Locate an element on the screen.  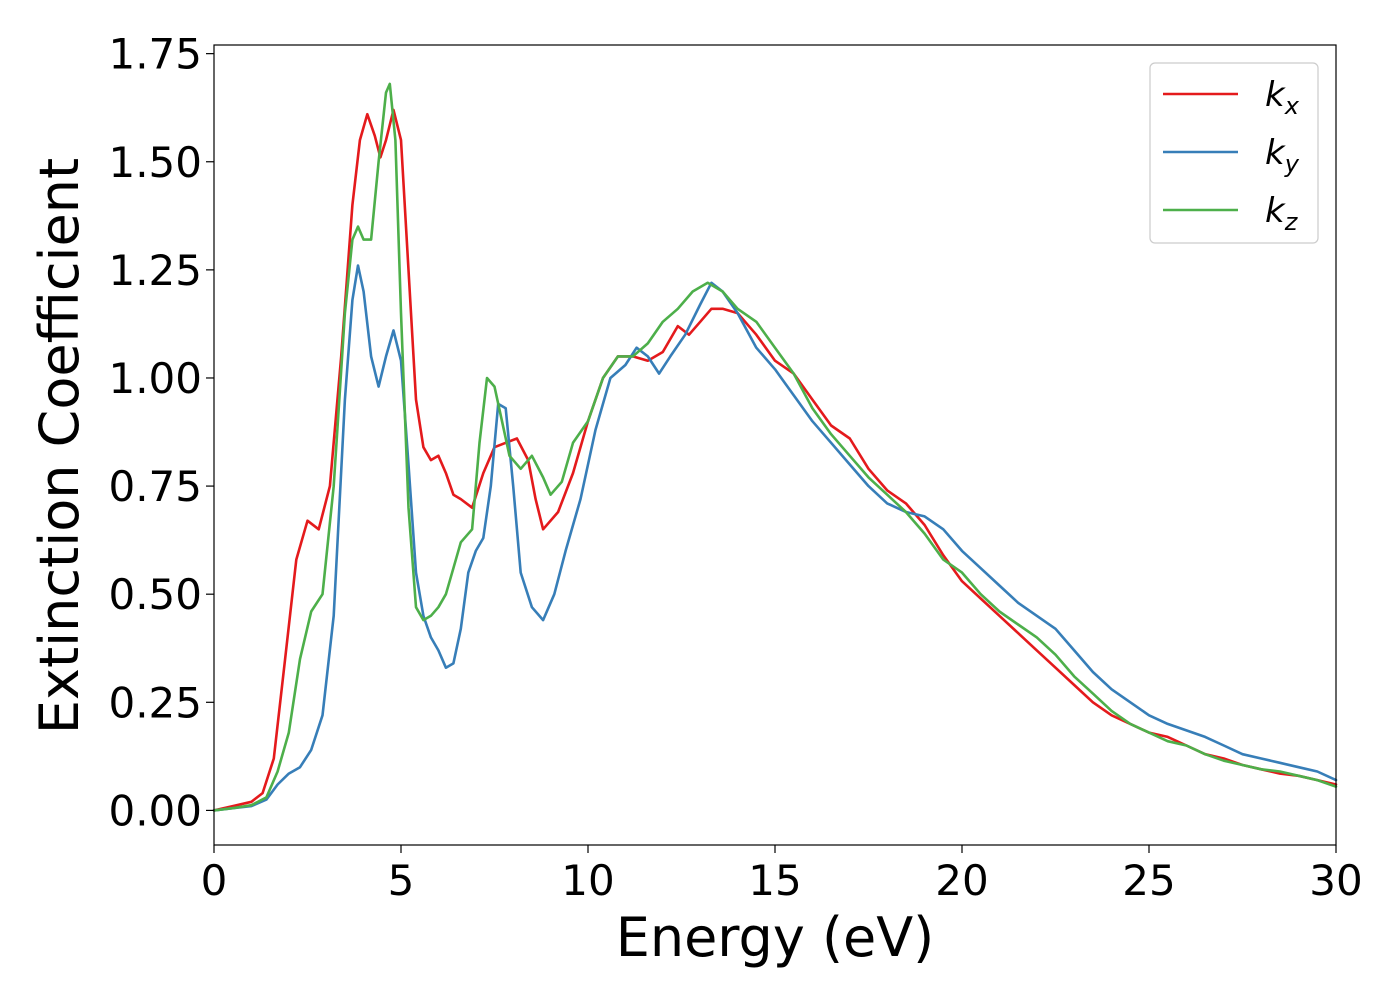
y-tick-label: 0.50 is located at coordinates (155, 594).